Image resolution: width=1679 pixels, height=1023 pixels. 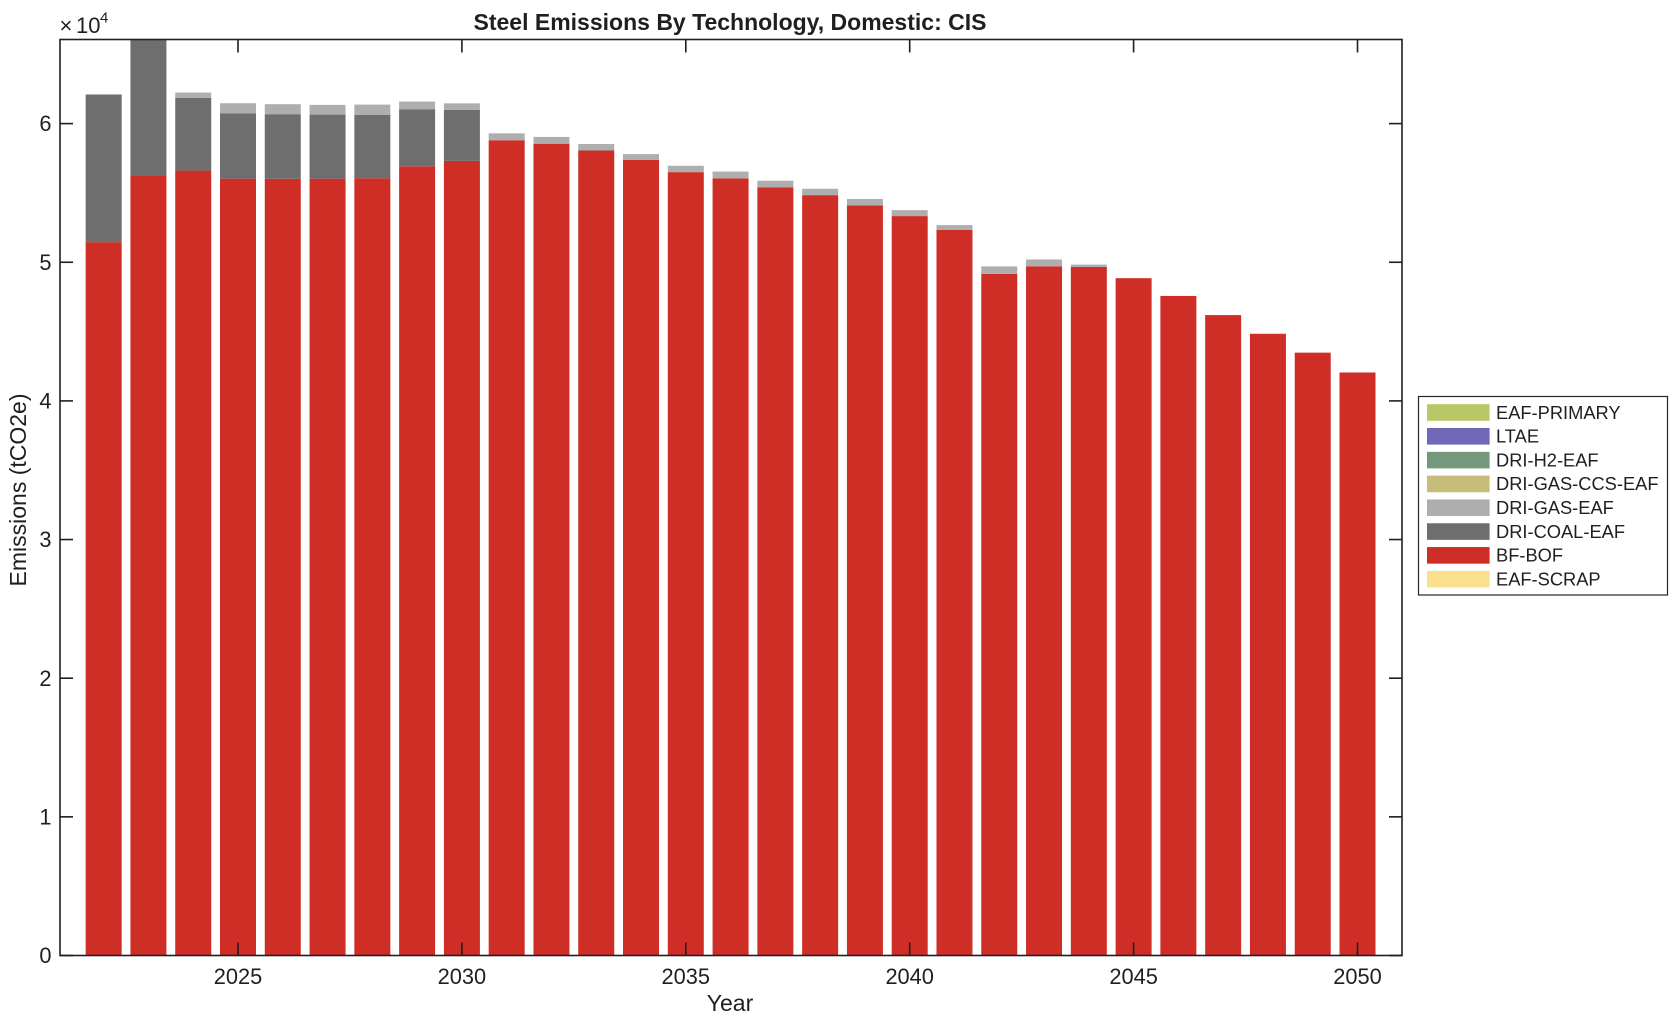 I want to click on svg-text: 2045, so click(x=1133, y=976).